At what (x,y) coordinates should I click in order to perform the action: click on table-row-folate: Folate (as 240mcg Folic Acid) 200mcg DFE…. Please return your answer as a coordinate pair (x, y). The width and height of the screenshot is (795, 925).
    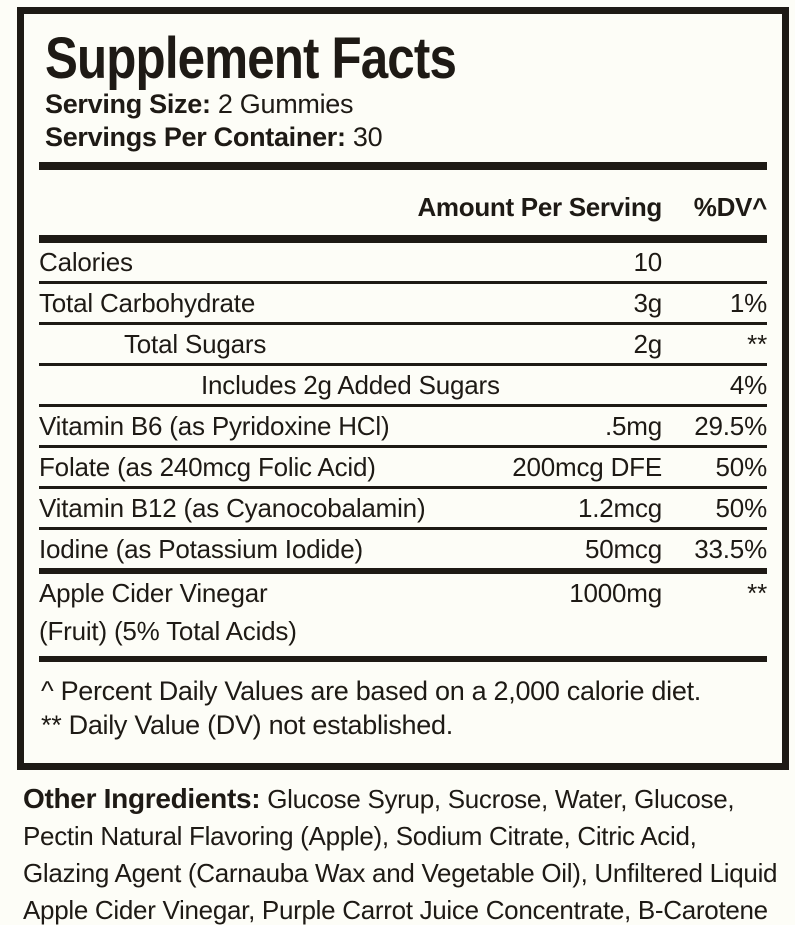
    Looking at the image, I should click on (403, 468).